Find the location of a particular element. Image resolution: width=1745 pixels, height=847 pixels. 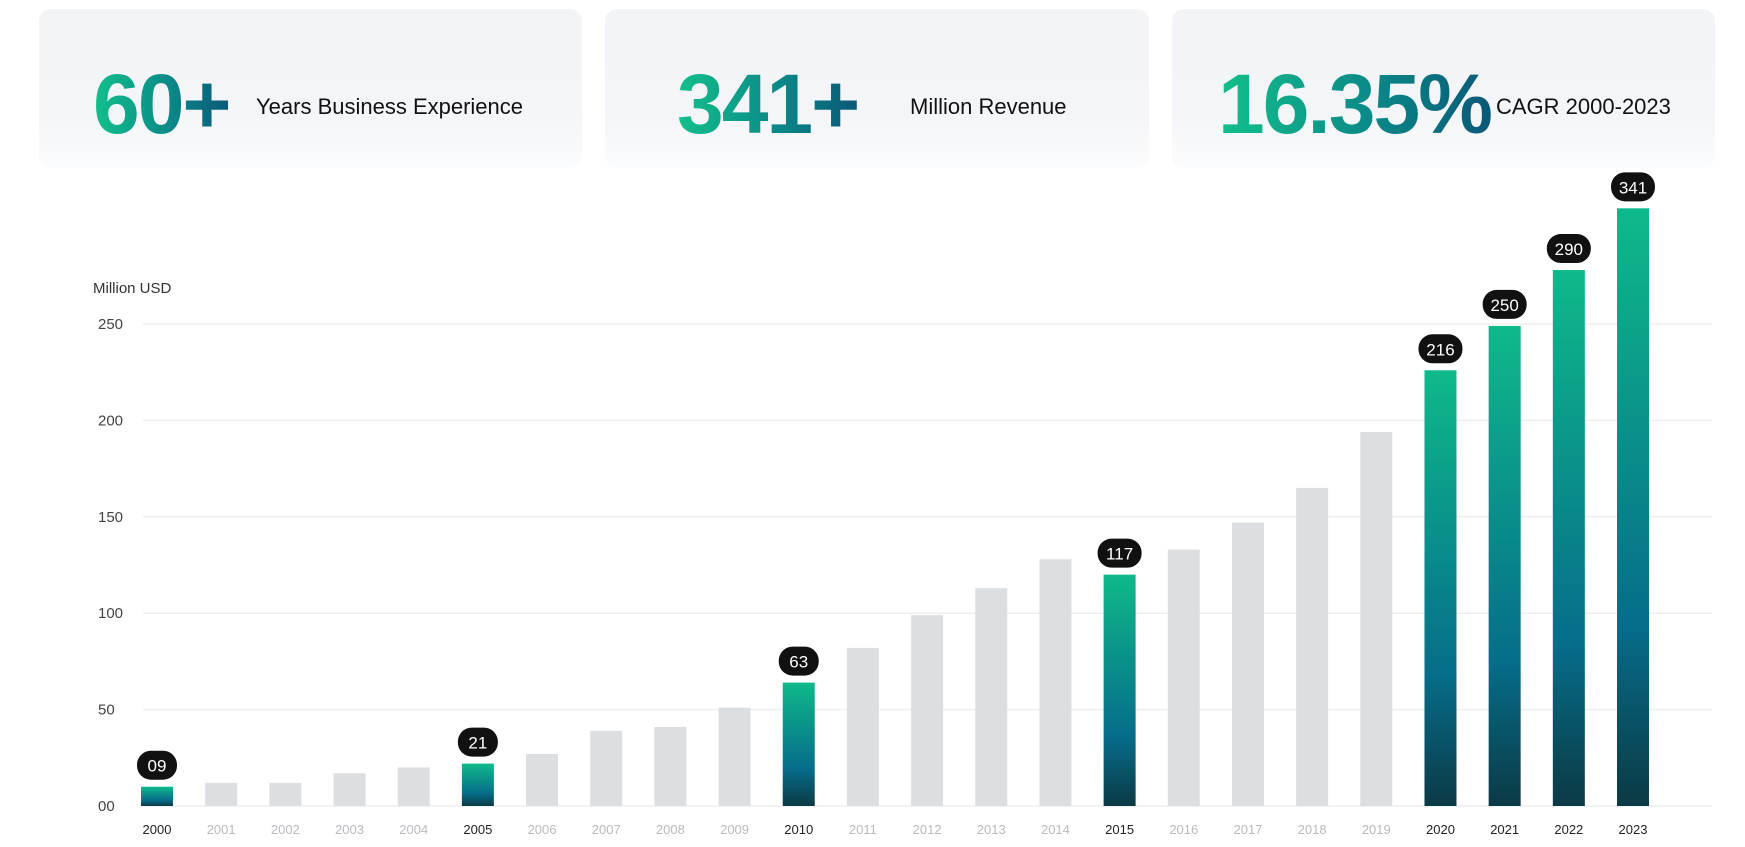

bar-2002 is located at coordinates (285, 794).